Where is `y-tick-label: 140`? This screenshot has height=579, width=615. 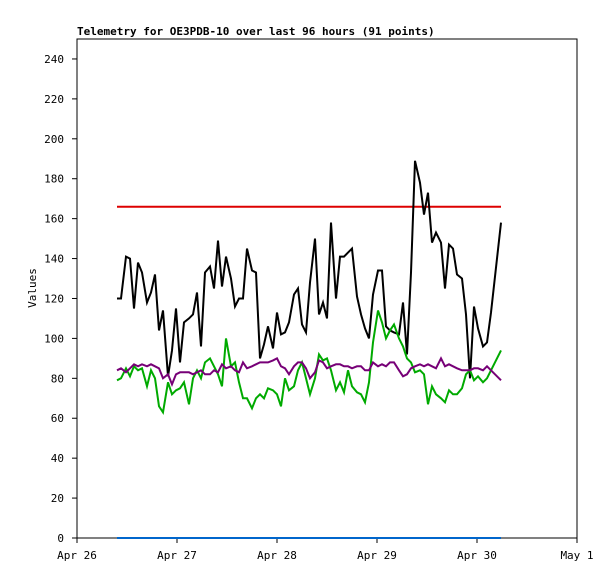
y-tick-label: 140 is located at coordinates (54, 259).